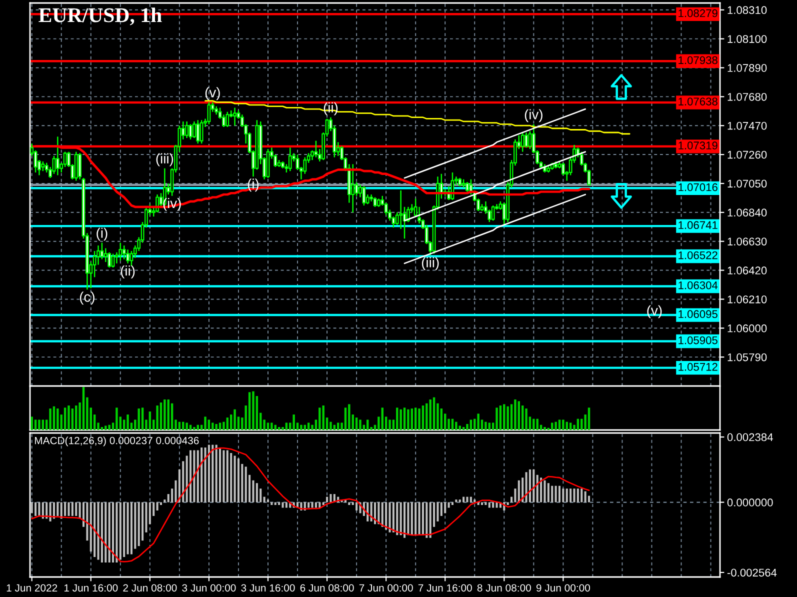 Image resolution: width=797 pixels, height=597 pixels. I want to click on text: (i), so click(102, 234).